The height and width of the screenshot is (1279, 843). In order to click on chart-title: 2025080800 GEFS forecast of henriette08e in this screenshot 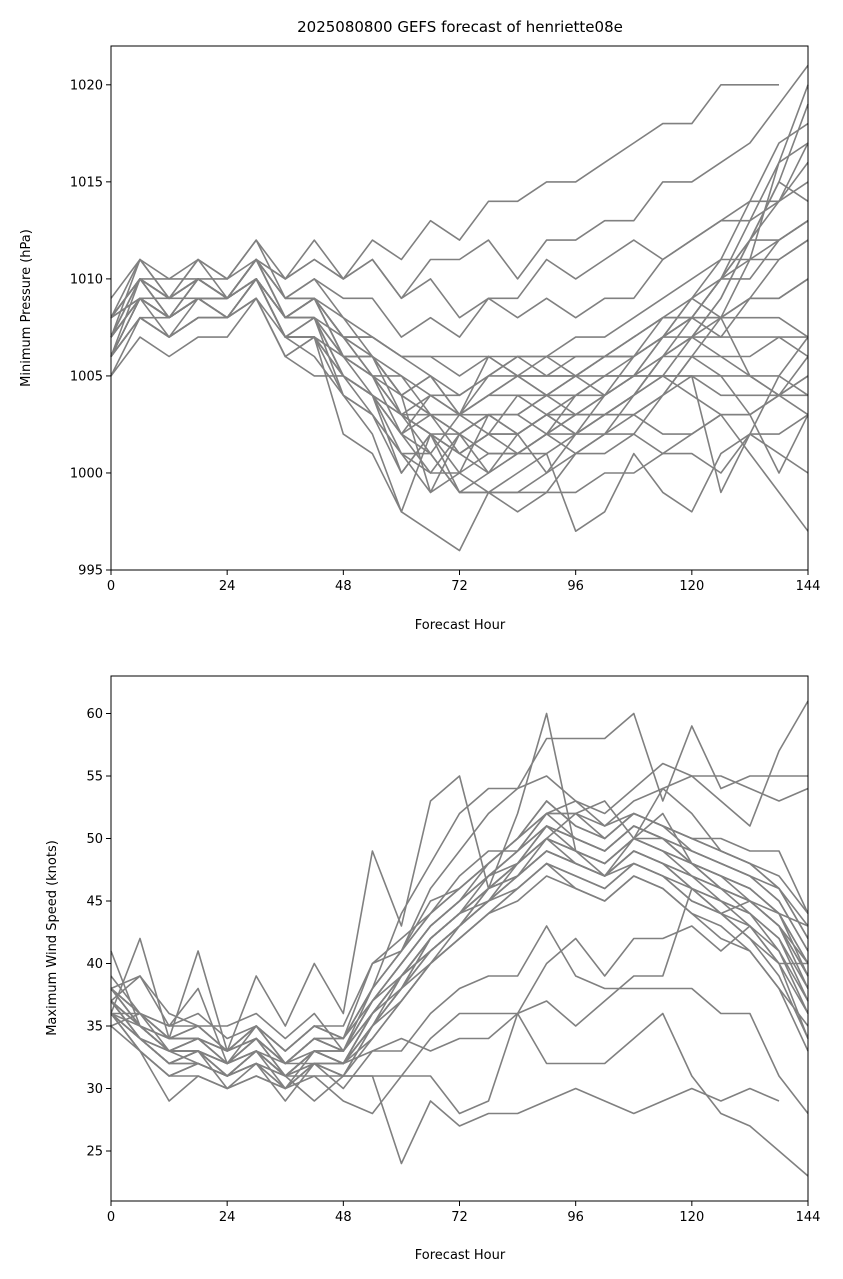, I will do `click(460, 27)`.